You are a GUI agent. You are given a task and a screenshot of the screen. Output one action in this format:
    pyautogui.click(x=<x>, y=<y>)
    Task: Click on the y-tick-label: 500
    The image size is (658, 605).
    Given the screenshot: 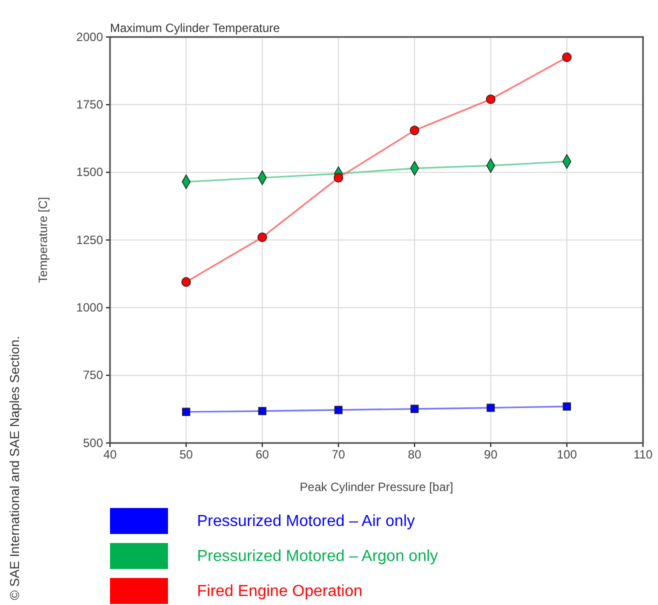 What is the action you would take?
    pyautogui.click(x=93, y=443)
    